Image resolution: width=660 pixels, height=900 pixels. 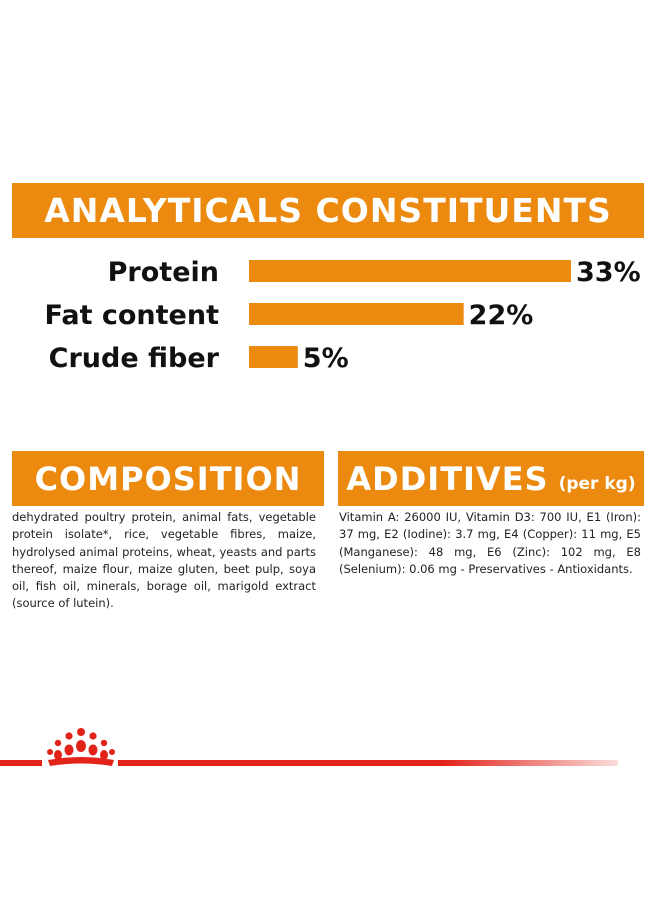 I want to click on value-label: 33%, so click(x=608, y=272).